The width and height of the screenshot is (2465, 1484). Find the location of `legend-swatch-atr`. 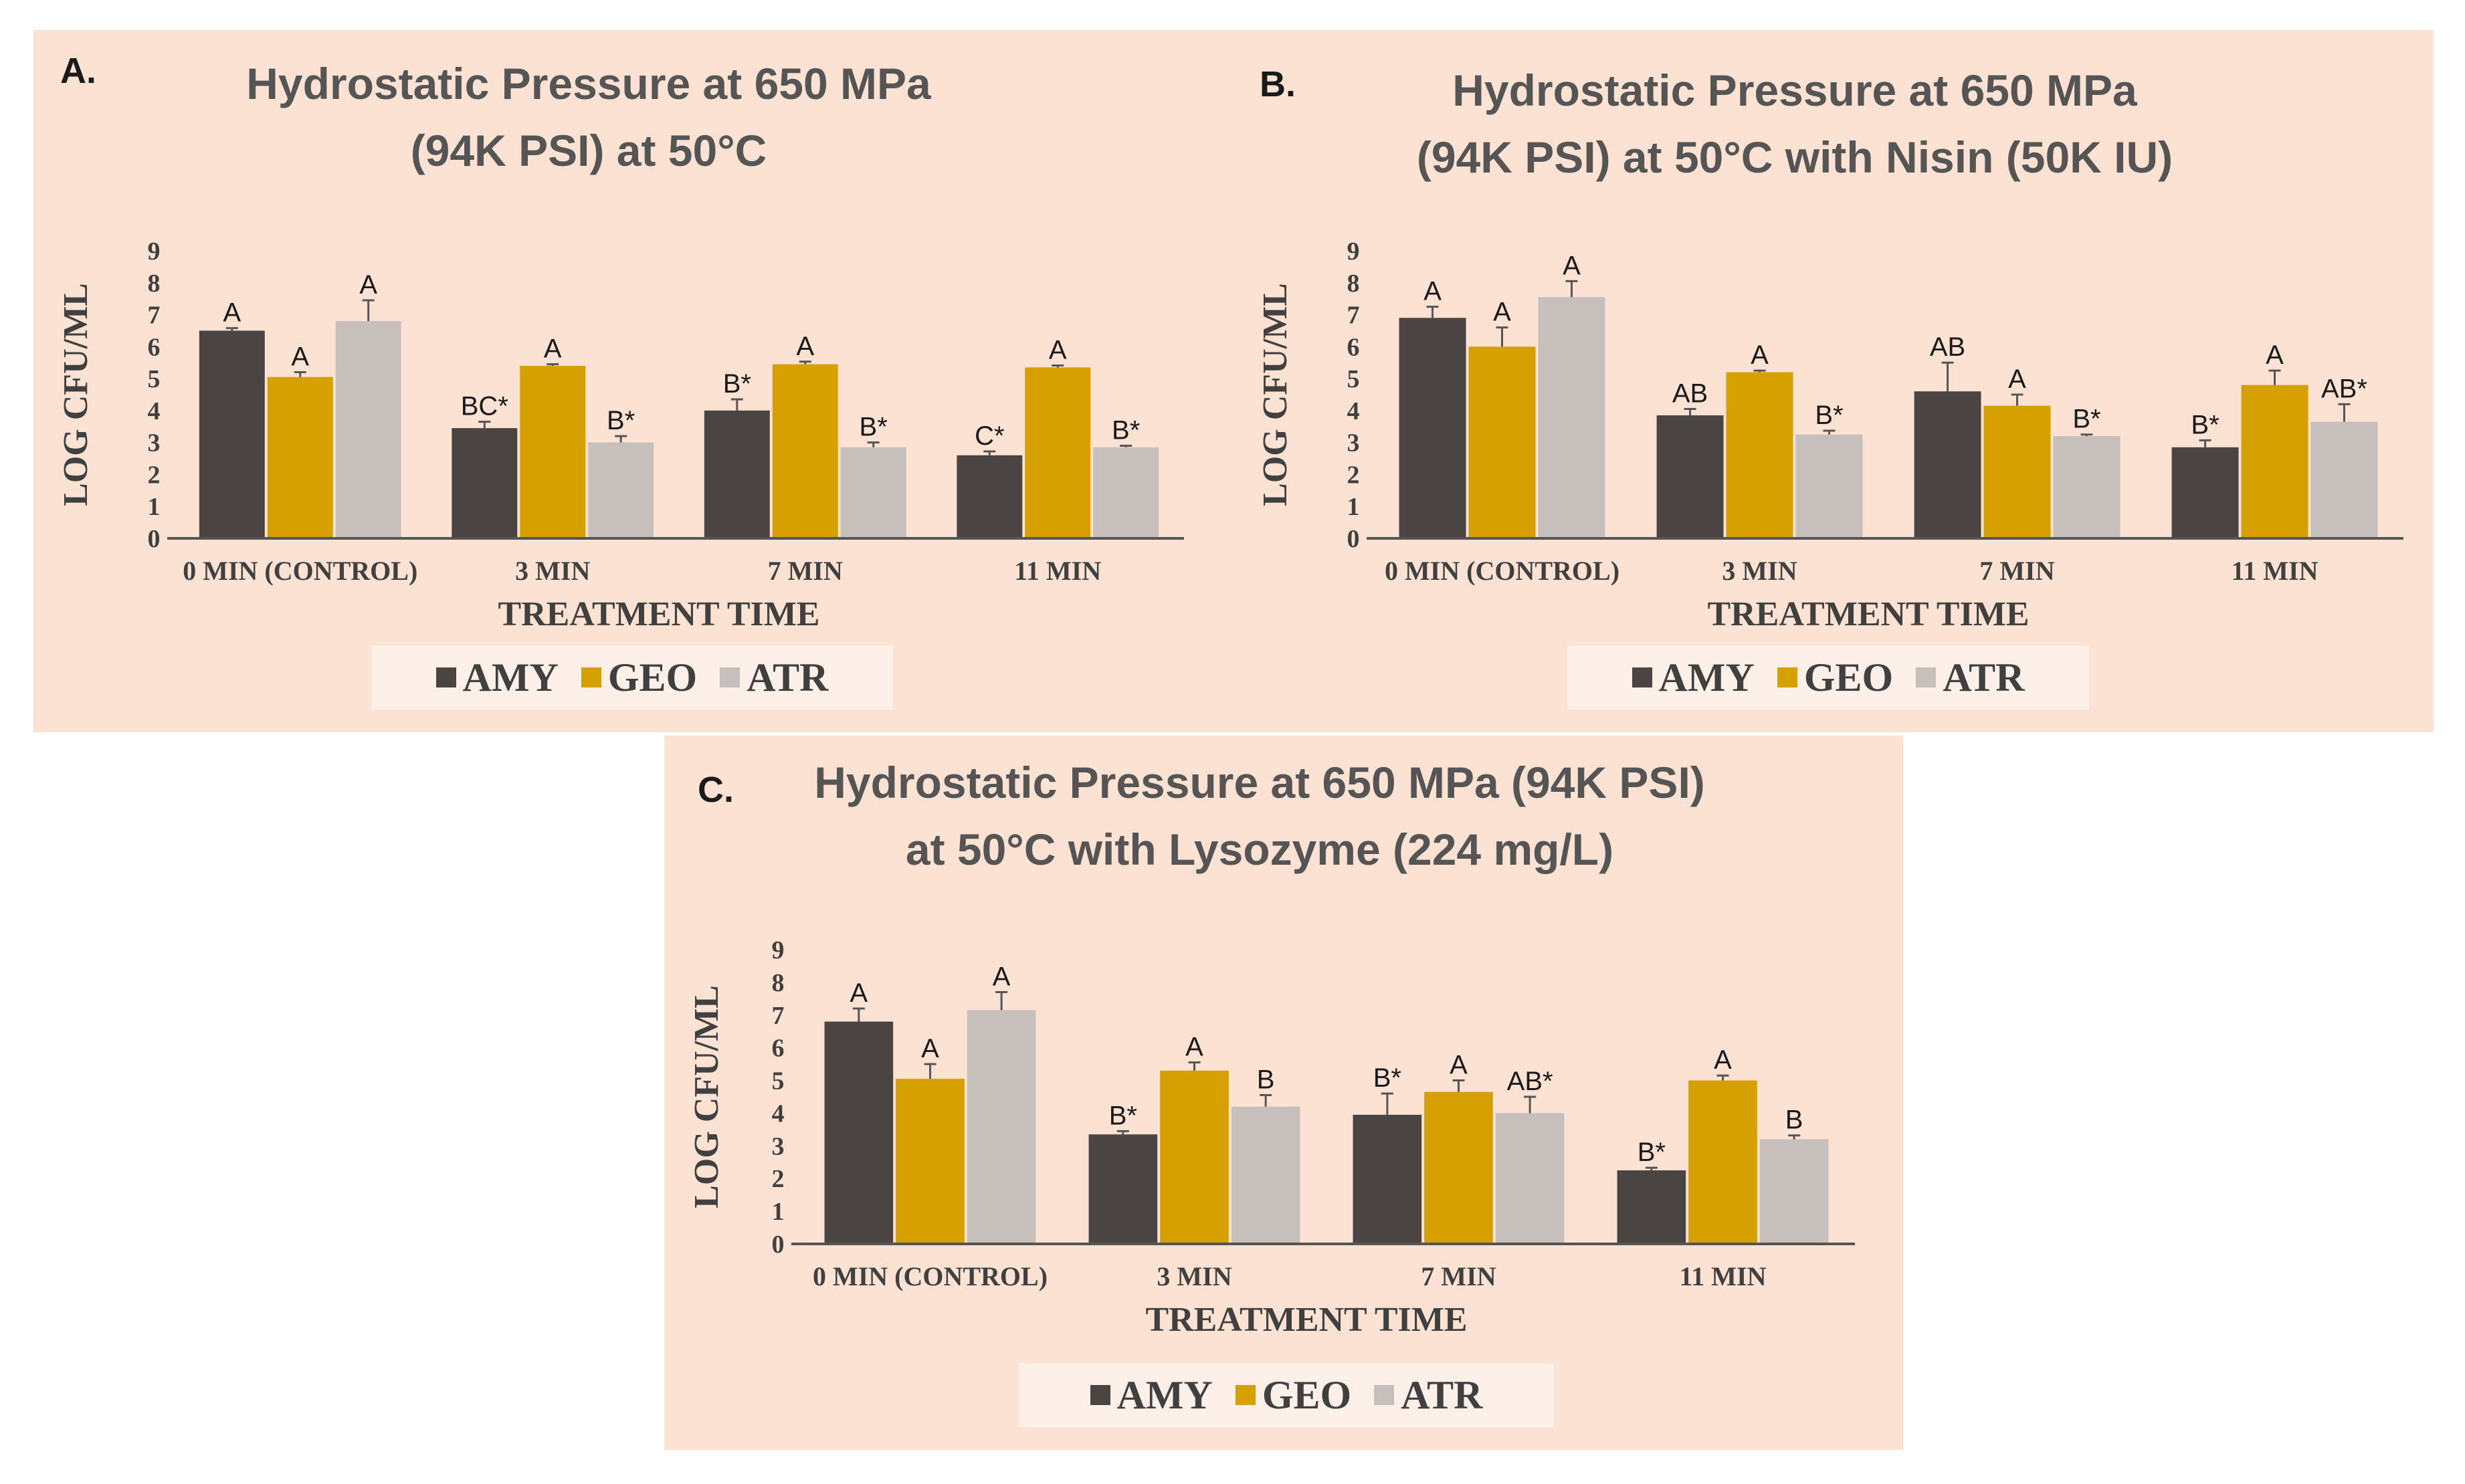

legend-swatch-atr is located at coordinates (1384, 1395).